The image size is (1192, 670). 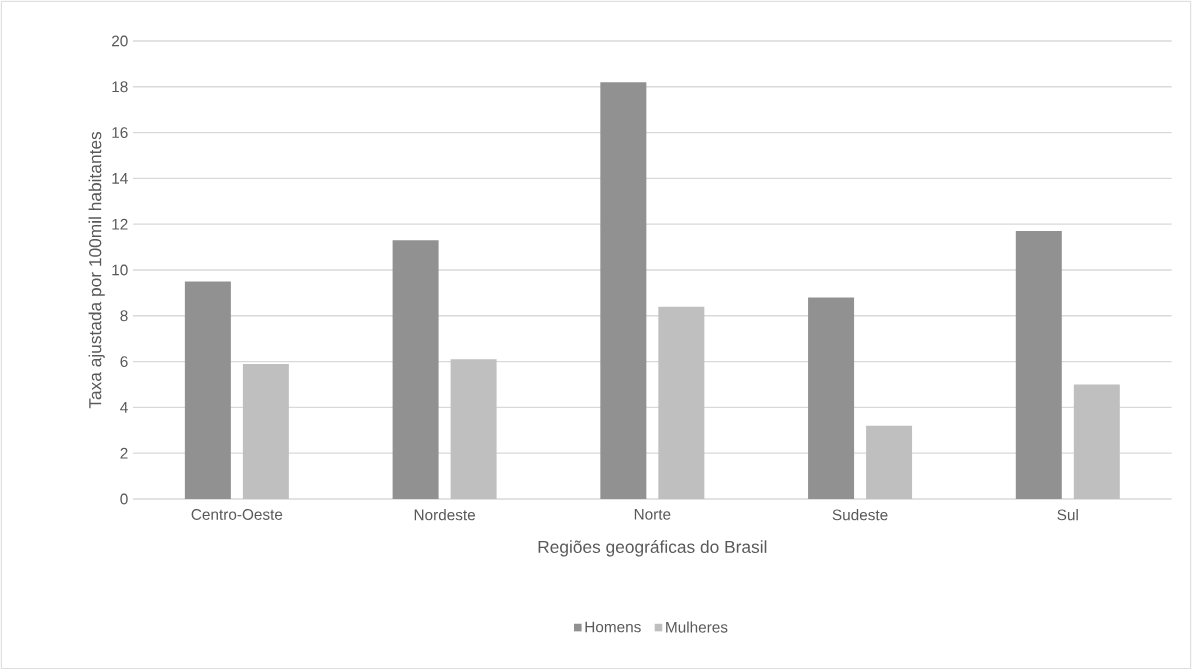 I want to click on x-tick-label: Sul, so click(x=1067, y=515).